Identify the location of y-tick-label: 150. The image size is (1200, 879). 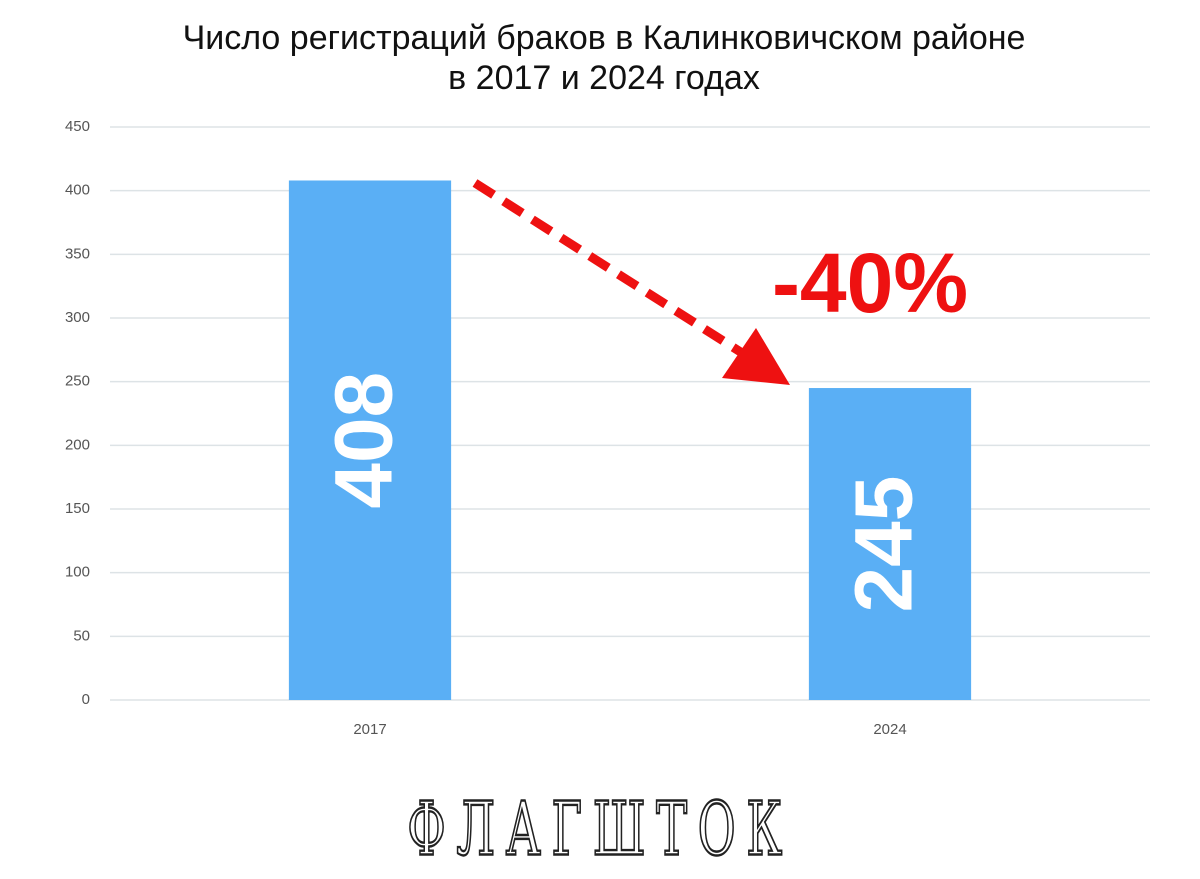
(77, 508).